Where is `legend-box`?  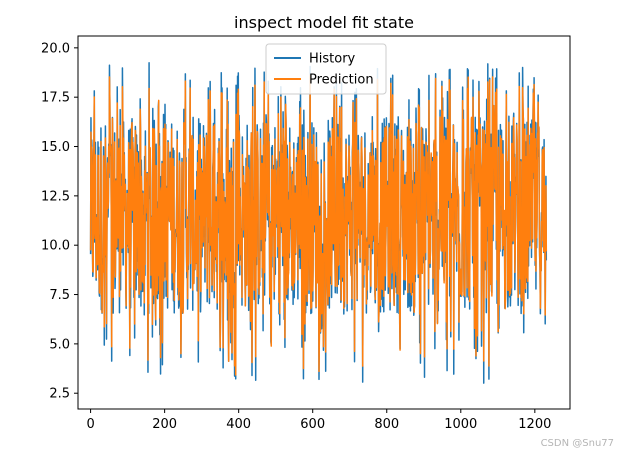 legend-box is located at coordinates (326, 69).